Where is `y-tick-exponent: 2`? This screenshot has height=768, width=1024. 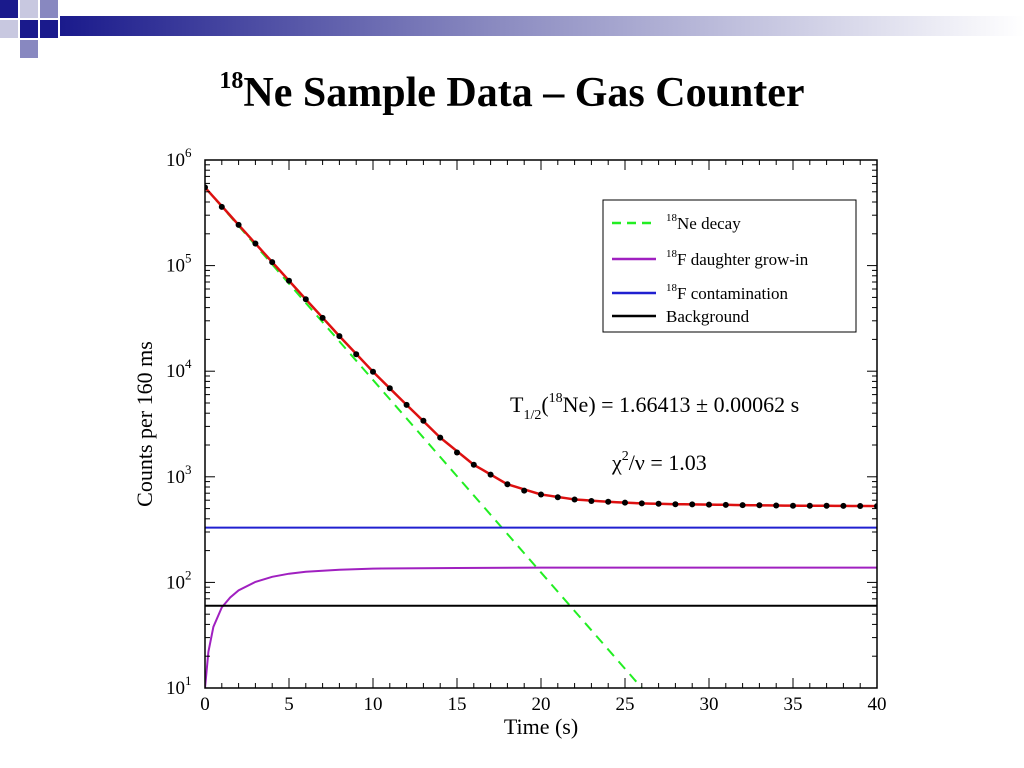
y-tick-exponent: 2 is located at coordinates (188, 574).